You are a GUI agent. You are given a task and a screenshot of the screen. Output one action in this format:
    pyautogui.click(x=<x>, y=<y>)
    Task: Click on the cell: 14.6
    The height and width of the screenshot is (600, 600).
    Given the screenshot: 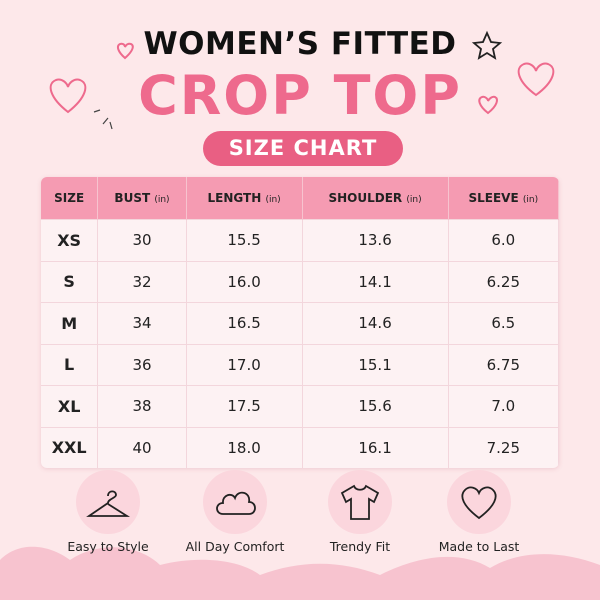 What is the action you would take?
    pyautogui.click(x=375, y=323)
    